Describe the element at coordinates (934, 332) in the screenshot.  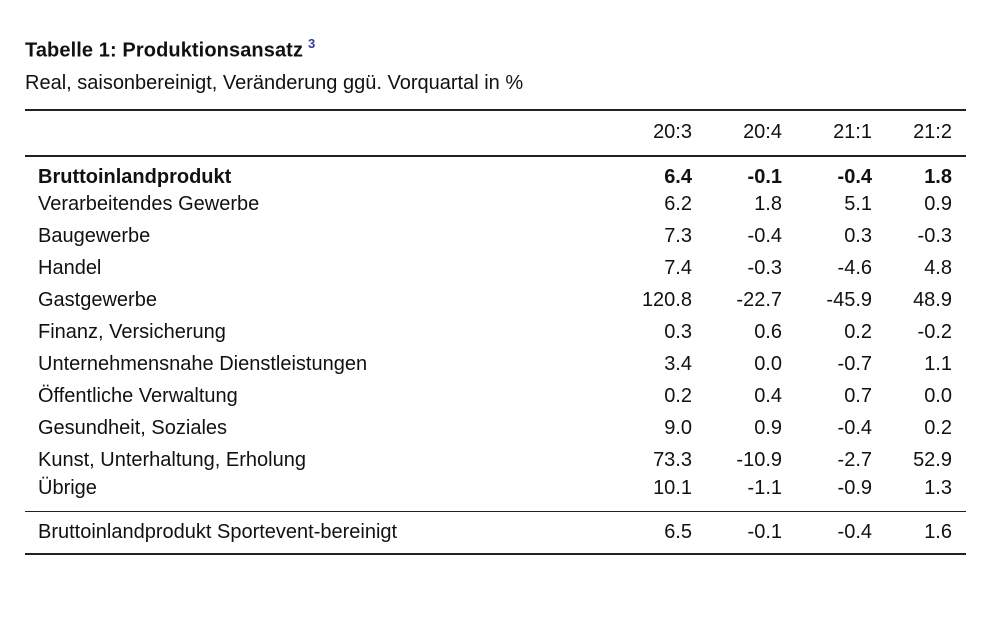
I see `cell-value: -0.2` at that location.